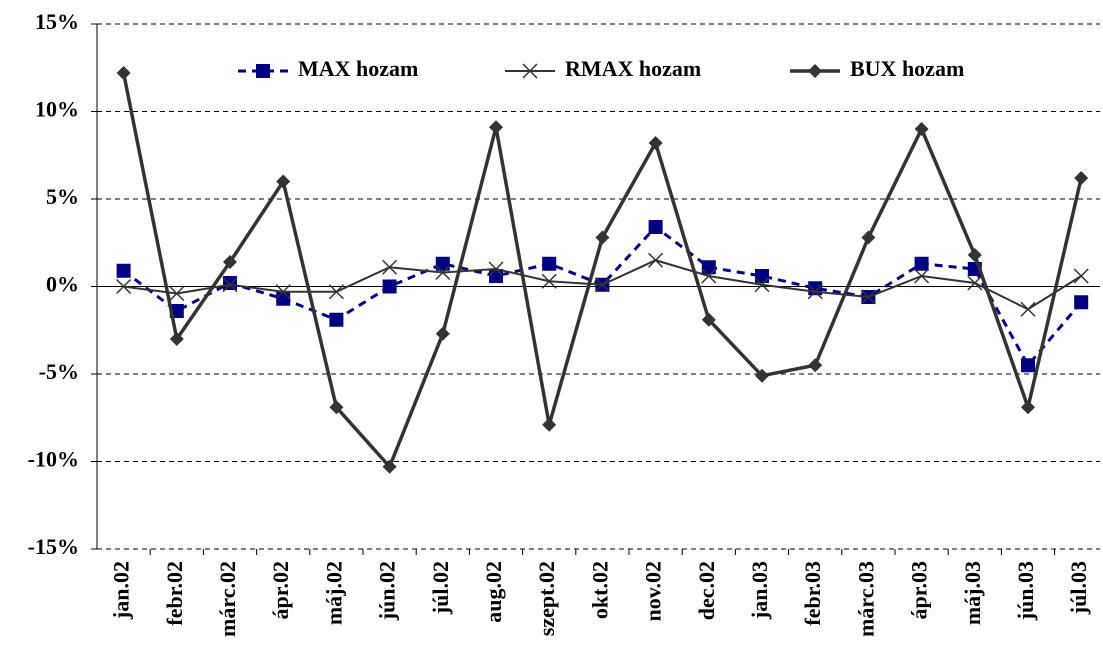 This screenshot has height=670, width=1103. Describe the element at coordinates (440, 588) in the screenshot. I see `x-tick-label: júl.02` at that location.